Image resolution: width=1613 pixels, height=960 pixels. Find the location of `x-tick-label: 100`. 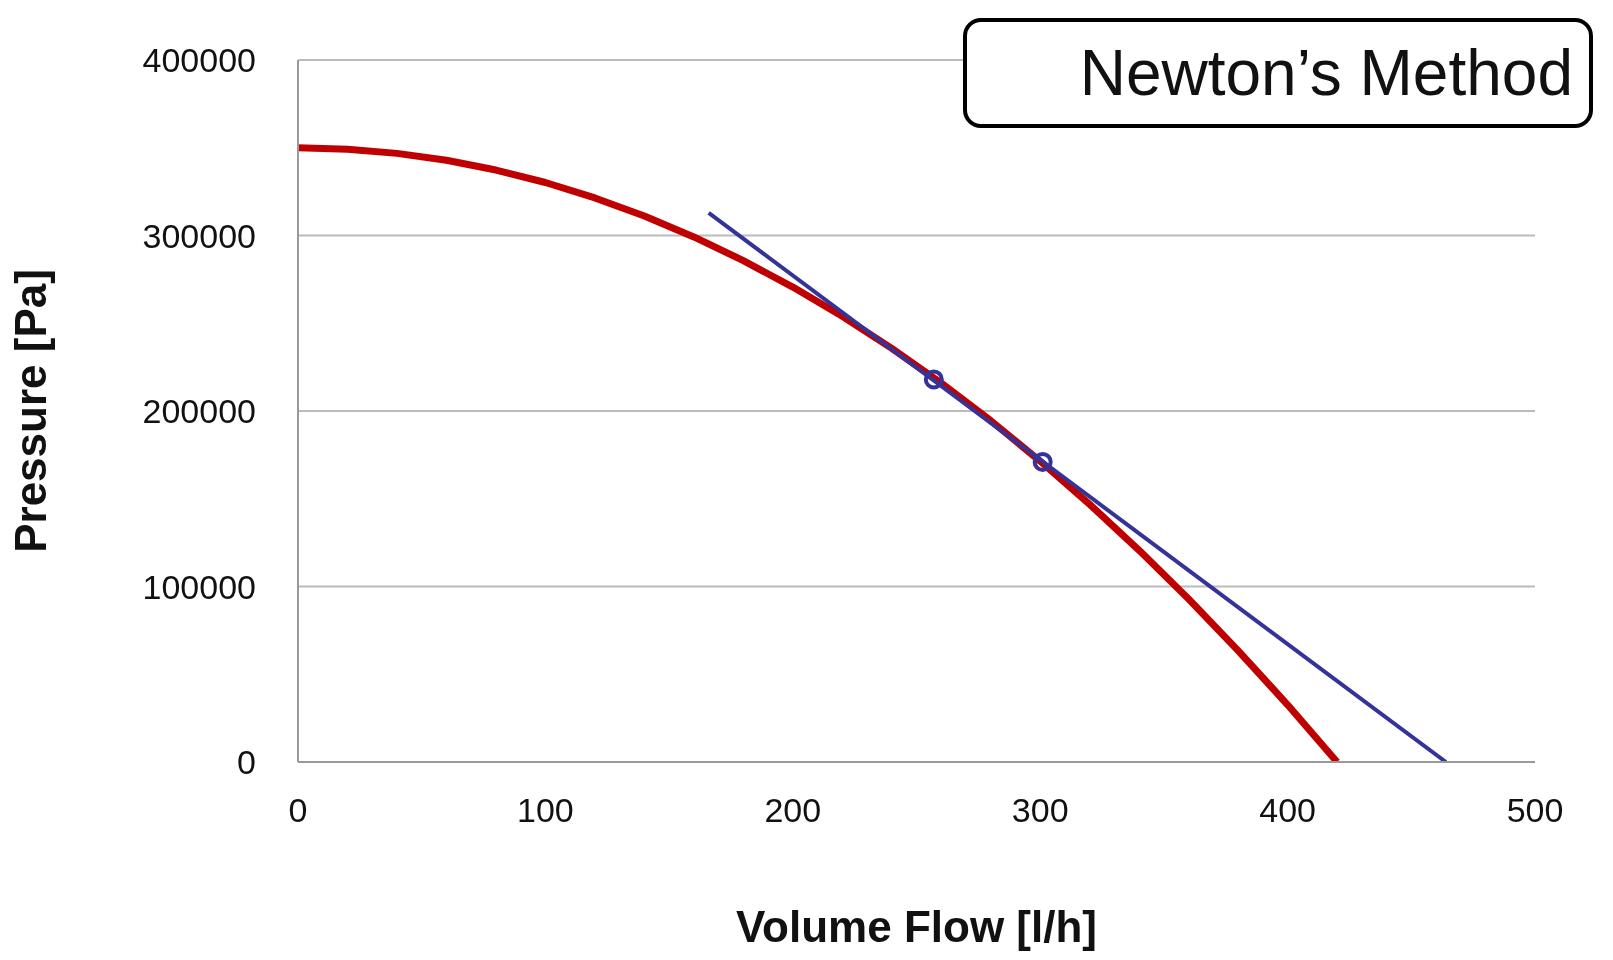

x-tick-label: 100 is located at coordinates (545, 810).